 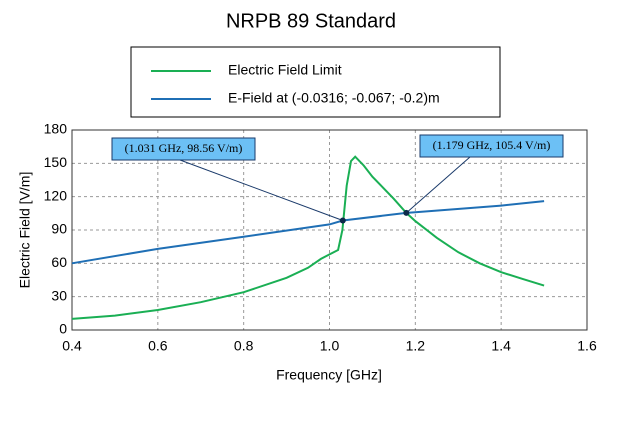 I want to click on x-tick-label: 1.0, so click(x=330, y=346).